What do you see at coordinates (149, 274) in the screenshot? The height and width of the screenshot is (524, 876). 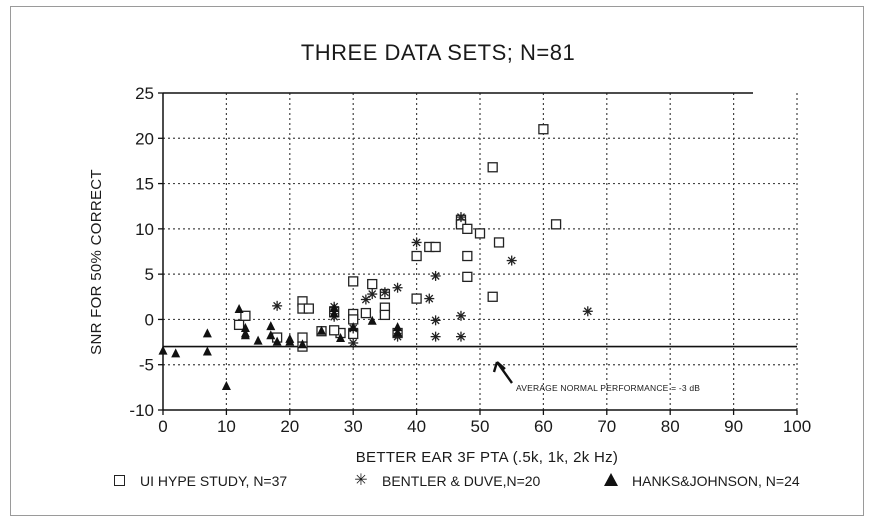 I see `y-tick-label: 5` at bounding box center [149, 274].